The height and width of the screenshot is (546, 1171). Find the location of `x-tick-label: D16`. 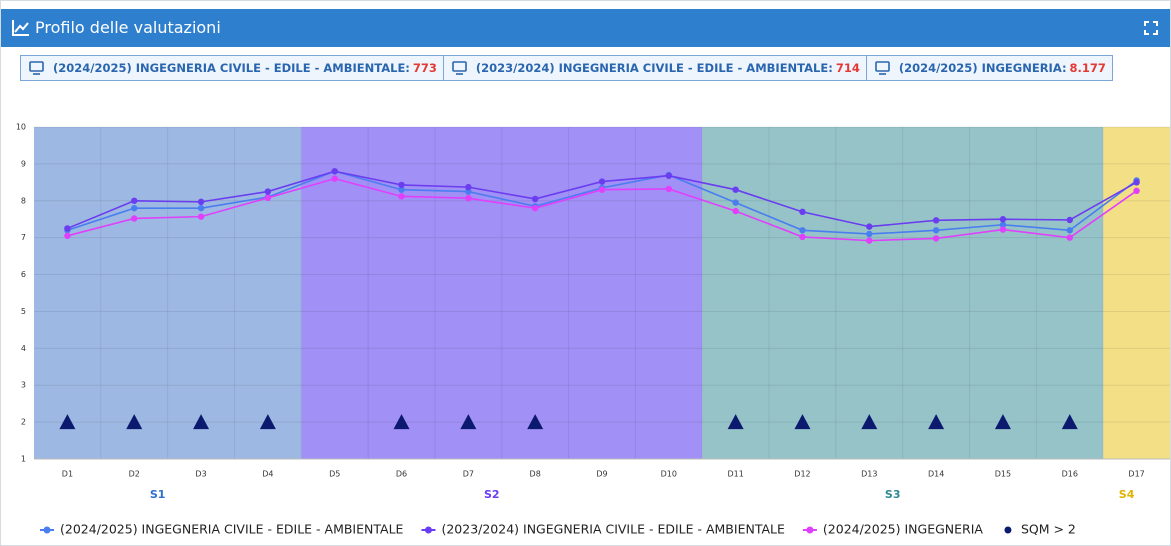

x-tick-label: D16 is located at coordinates (1070, 474).